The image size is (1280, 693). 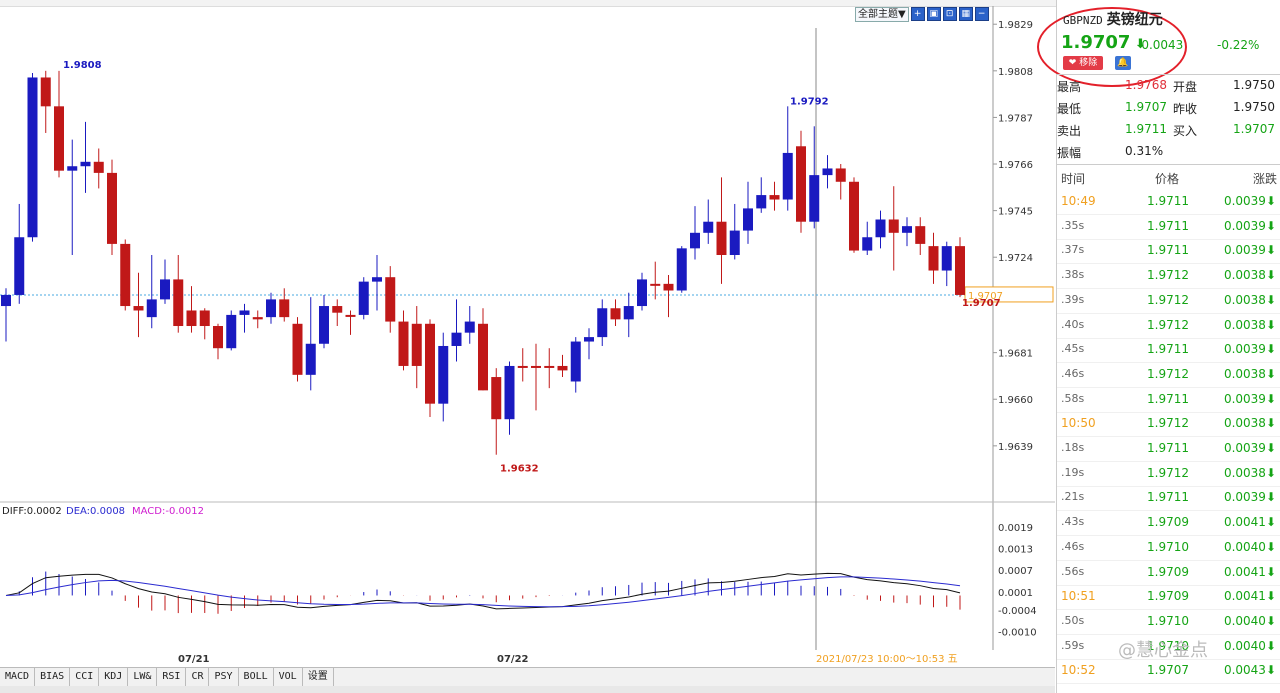 I want to click on divider, so click(x=1168, y=164).